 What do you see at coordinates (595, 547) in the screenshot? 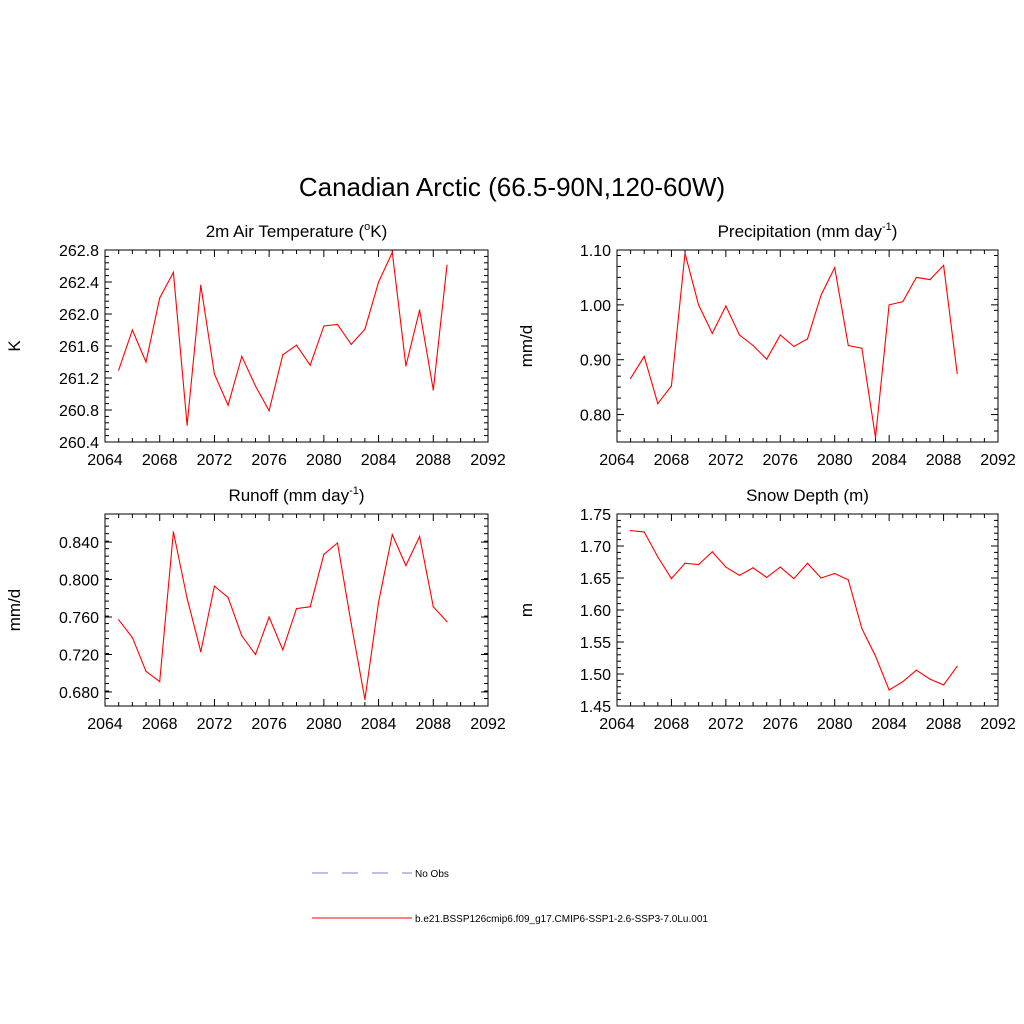
I see `y-tick-label: 1.70` at bounding box center [595, 547].